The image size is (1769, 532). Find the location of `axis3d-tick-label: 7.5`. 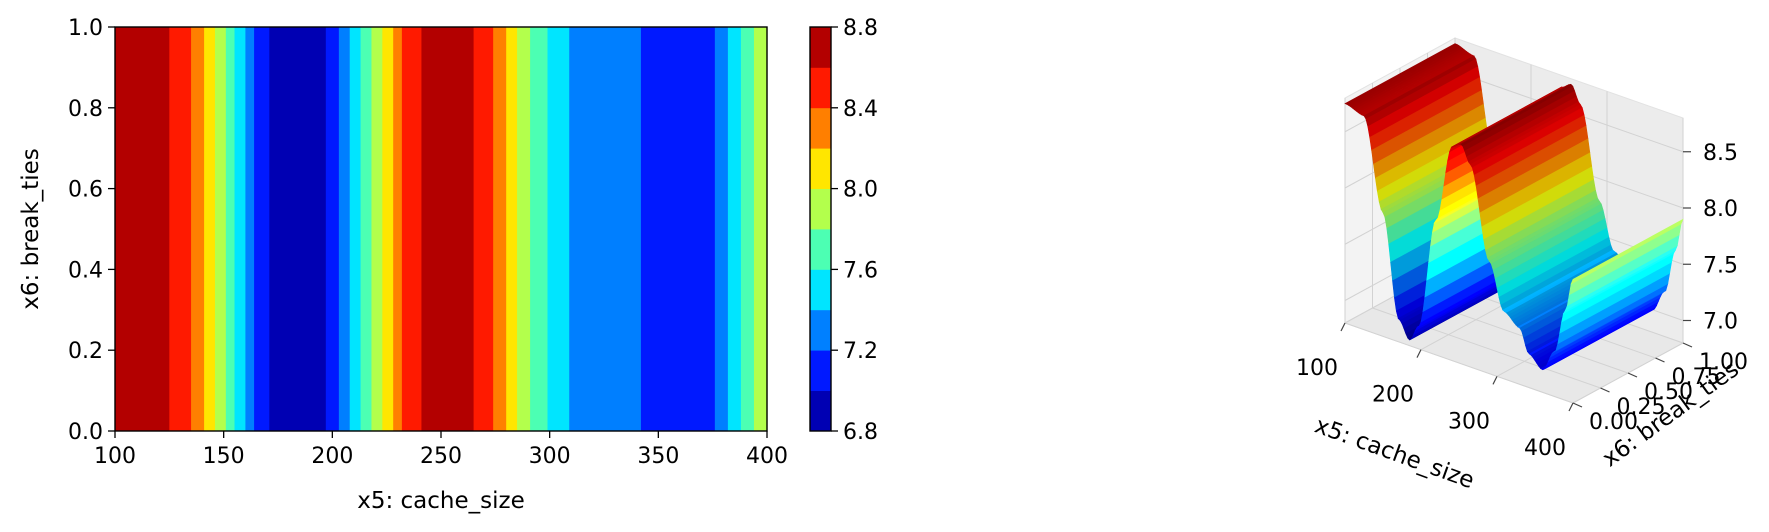

axis3d-tick-label: 7.5 is located at coordinates (1720, 265).